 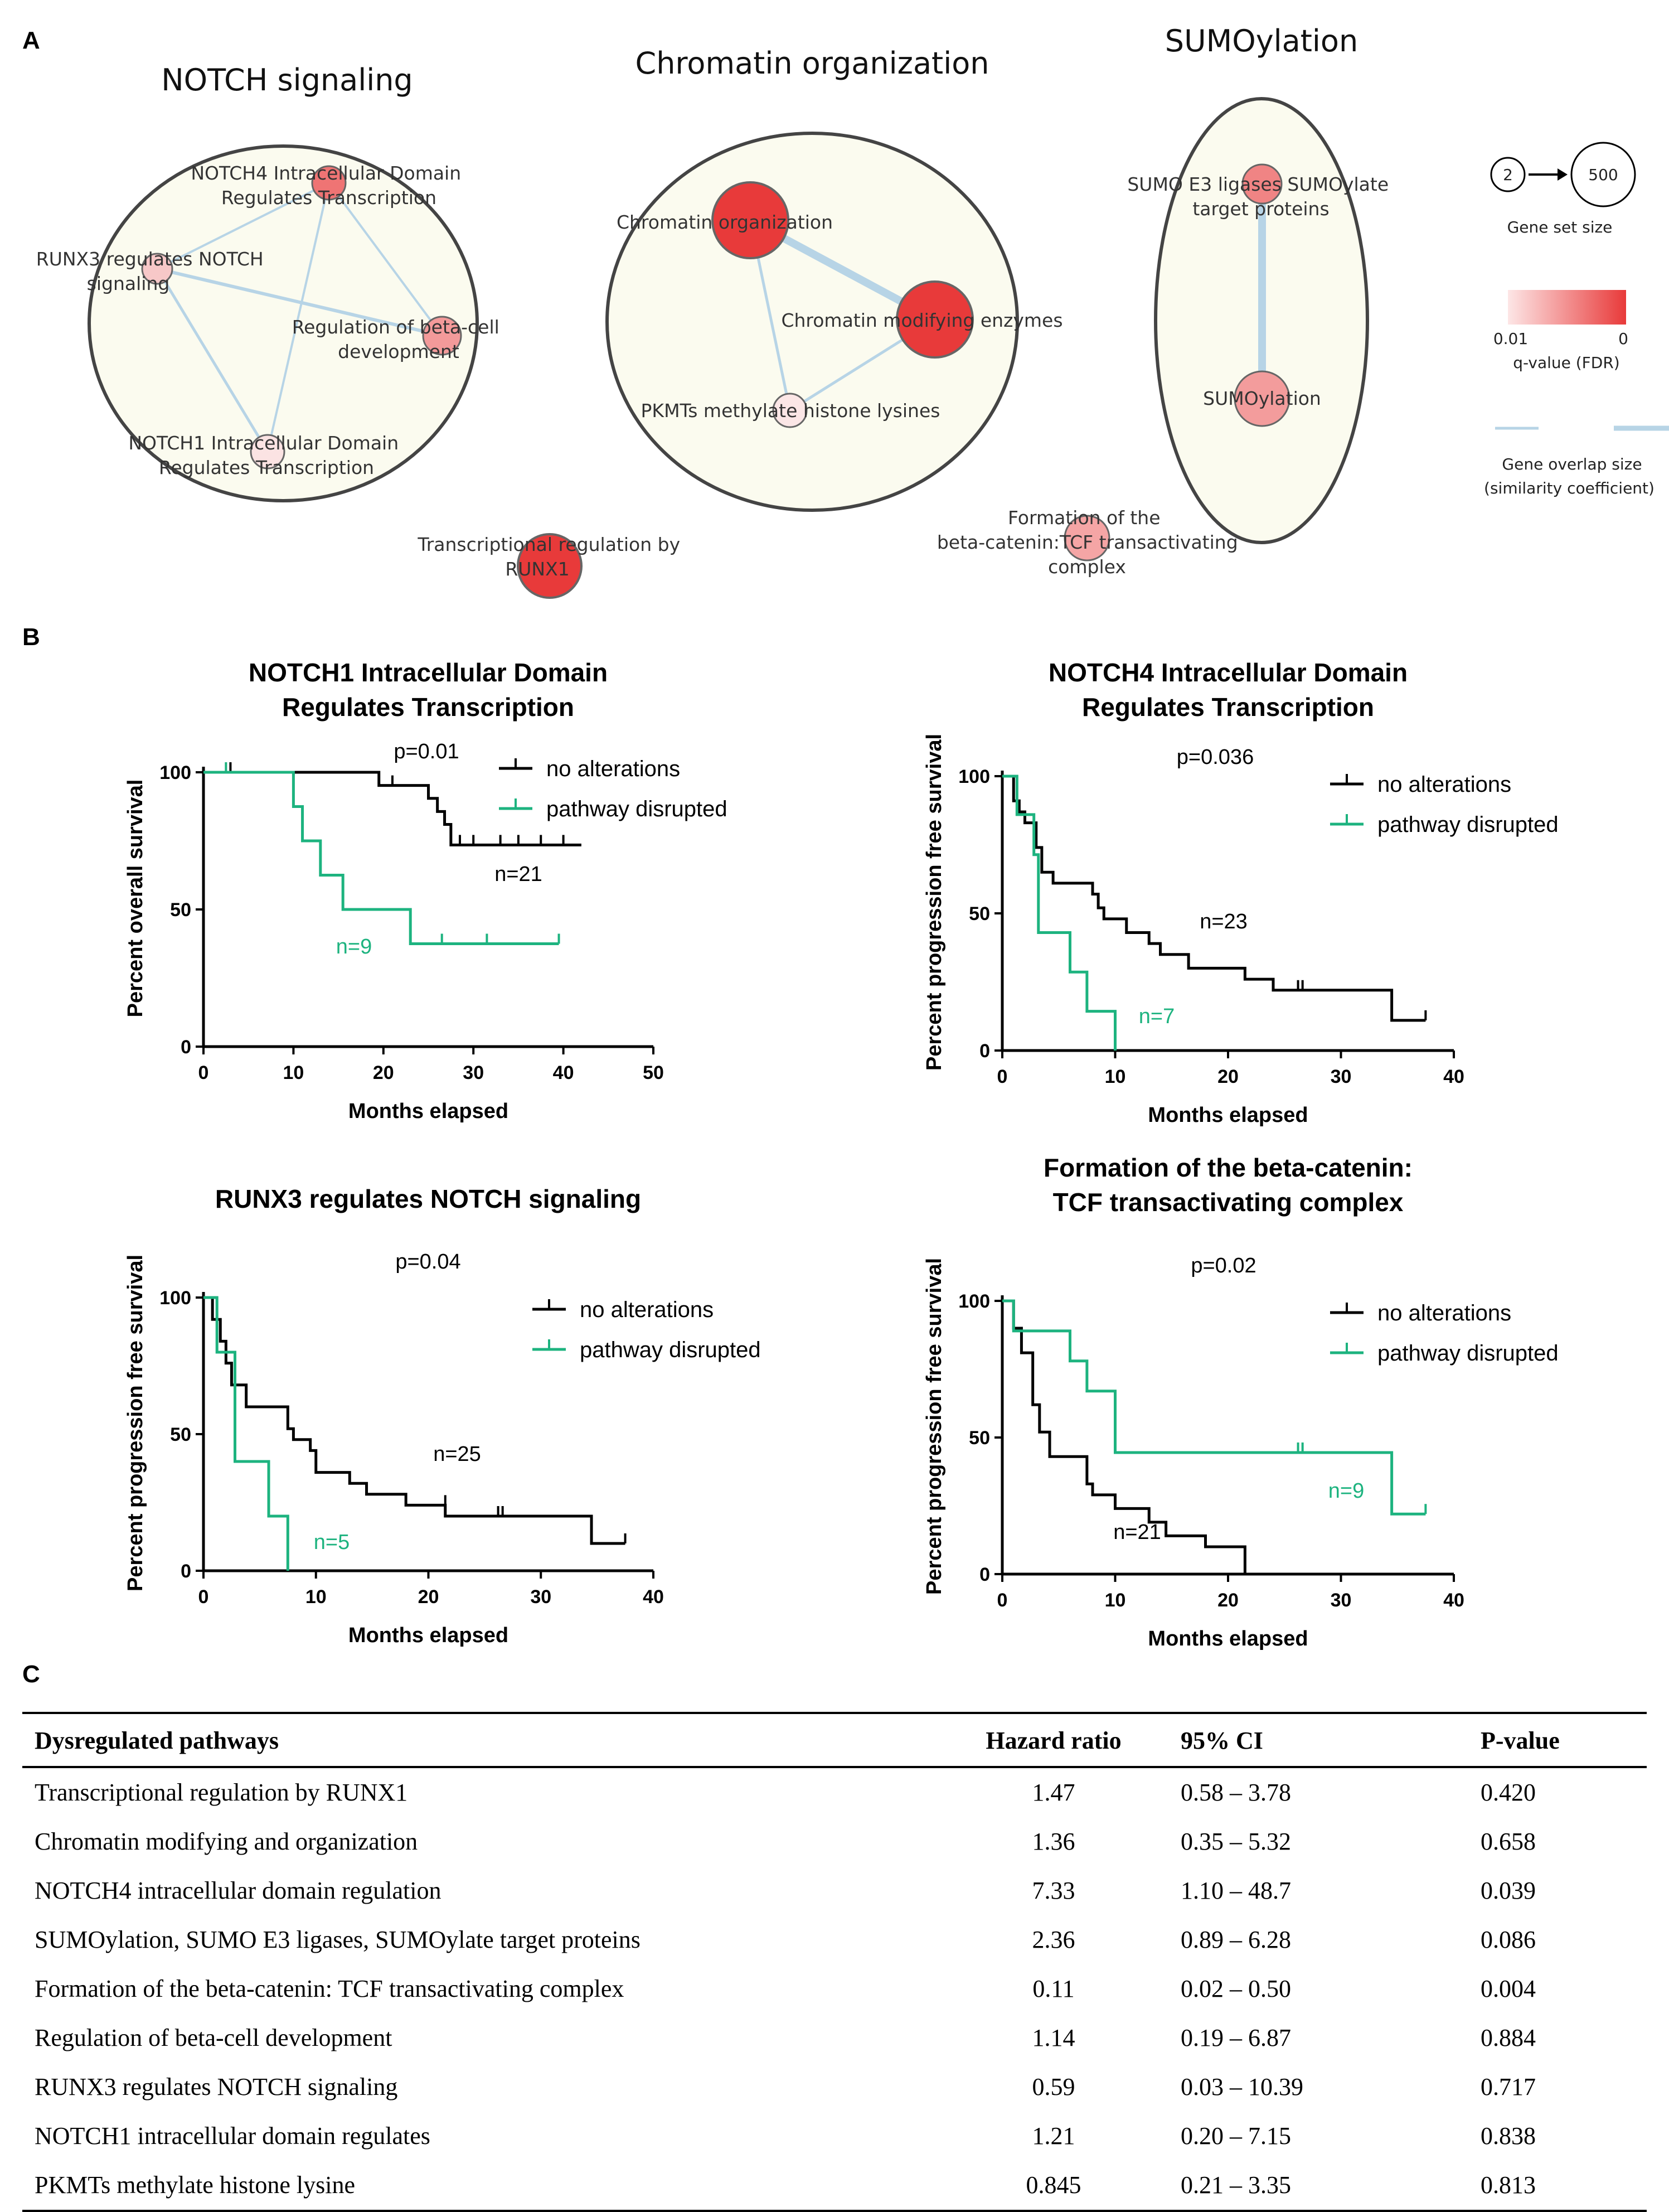 I want to click on cell-ci: 0.20 – 7.15, so click(x=1236, y=2136).